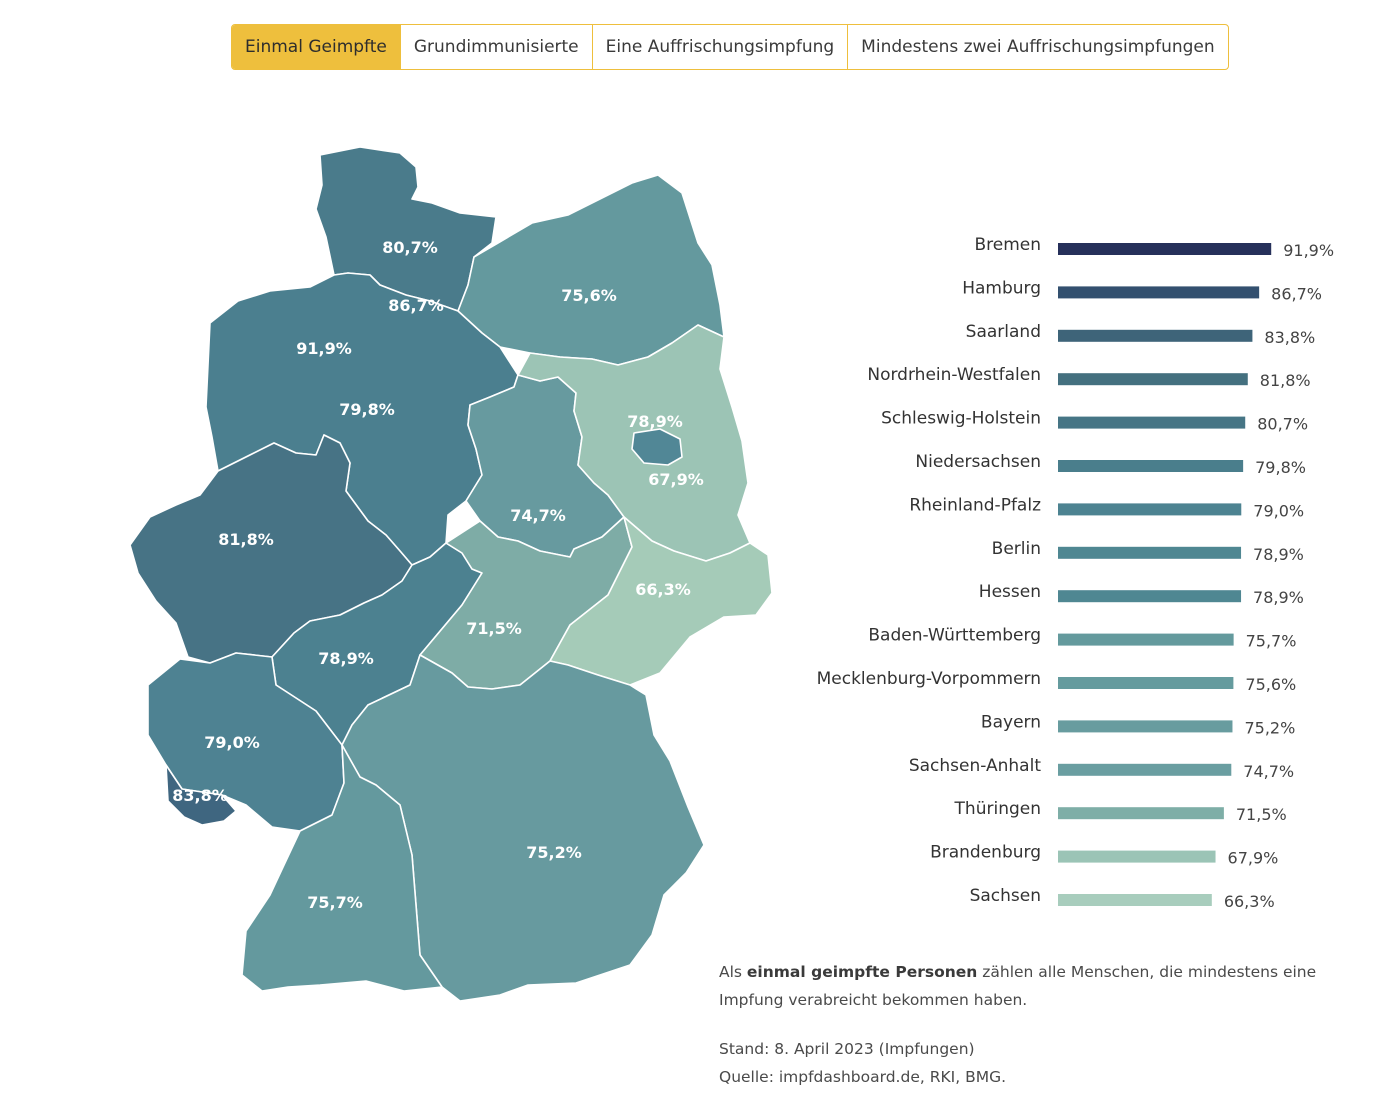 Image resolution: width=1400 pixels, height=1120 pixels. What do you see at coordinates (862, 972) in the screenshot?
I see `note-bold-term: einmal geimpfte Personen` at bounding box center [862, 972].